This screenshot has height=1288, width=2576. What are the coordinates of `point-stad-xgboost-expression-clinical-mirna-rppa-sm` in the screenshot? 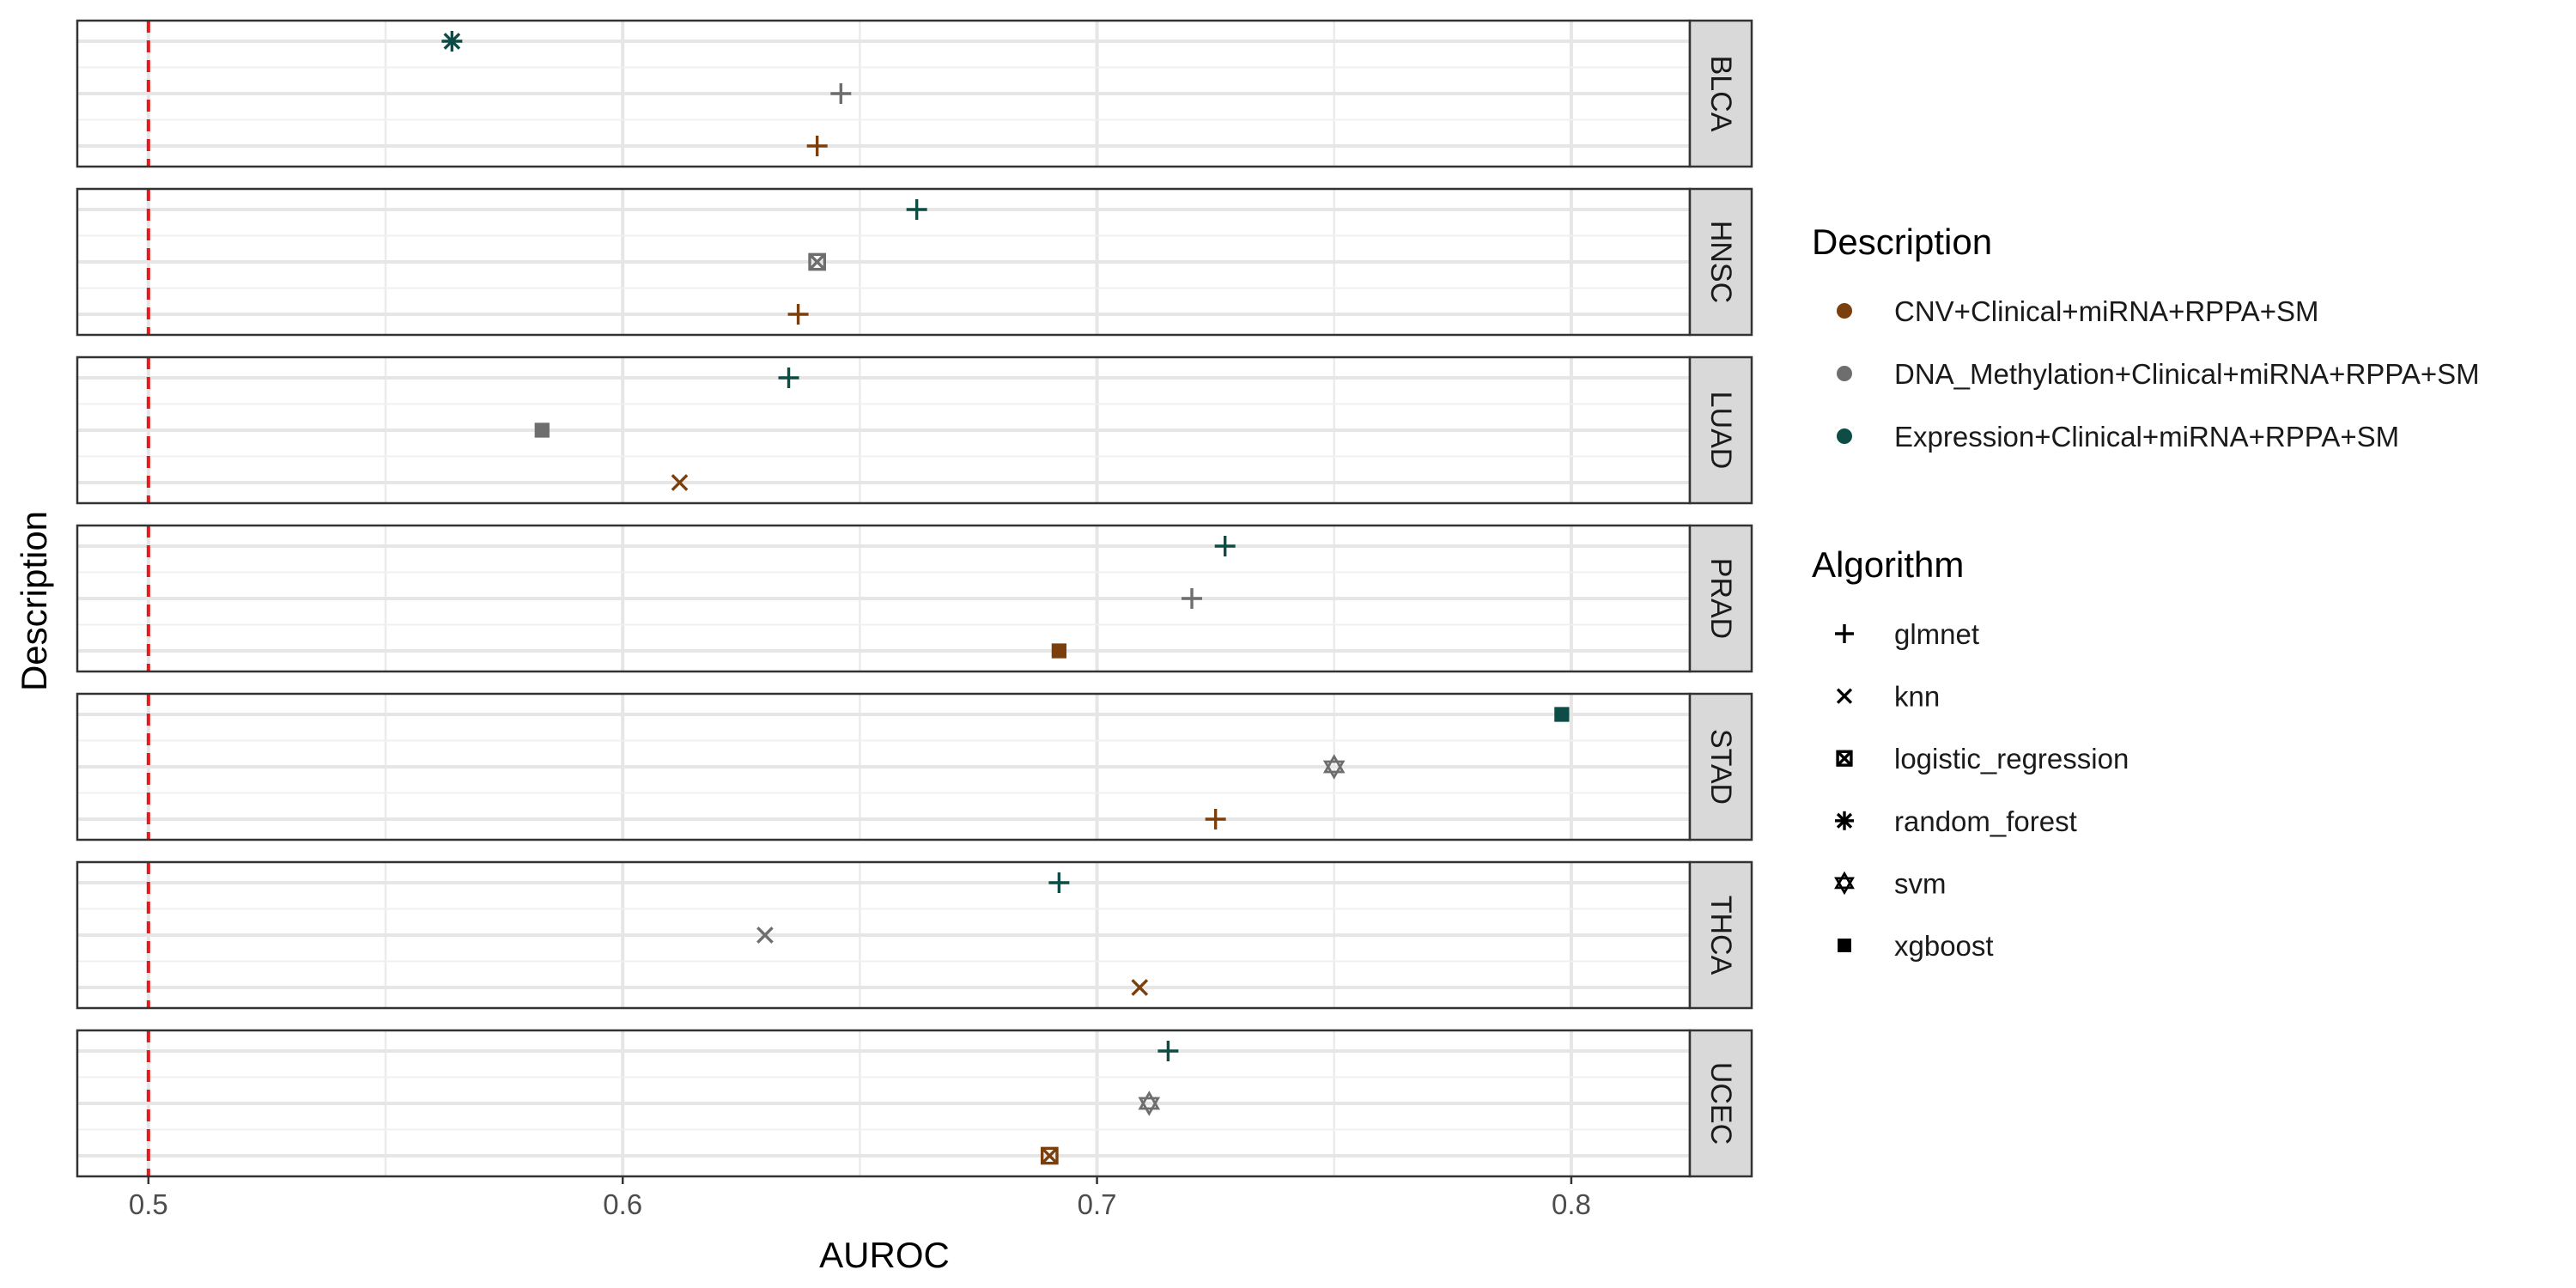 It's located at (1562, 715).